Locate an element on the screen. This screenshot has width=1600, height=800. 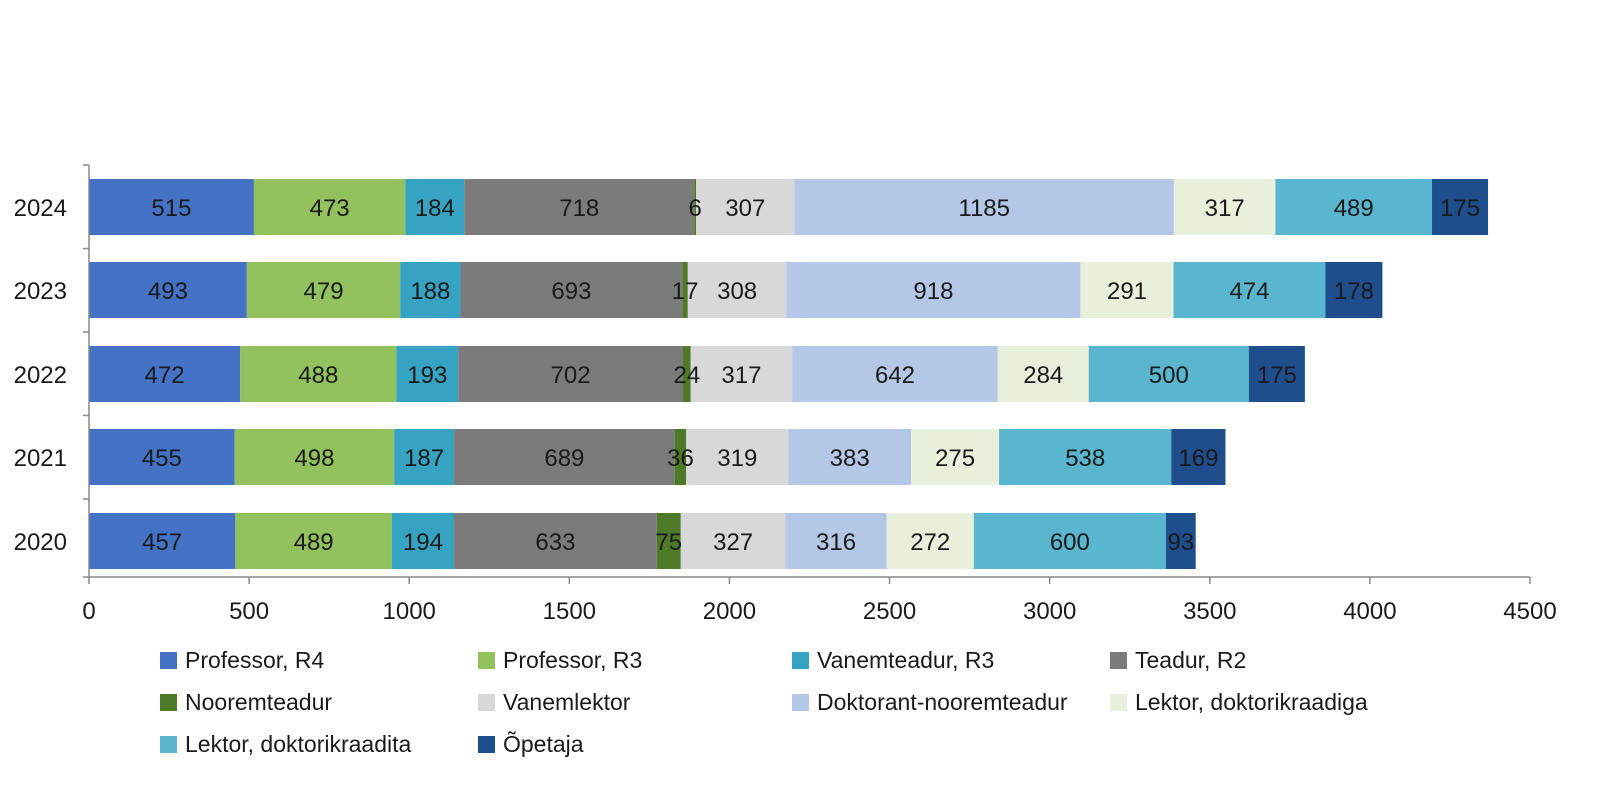
data-label: 702 is located at coordinates (571, 375).